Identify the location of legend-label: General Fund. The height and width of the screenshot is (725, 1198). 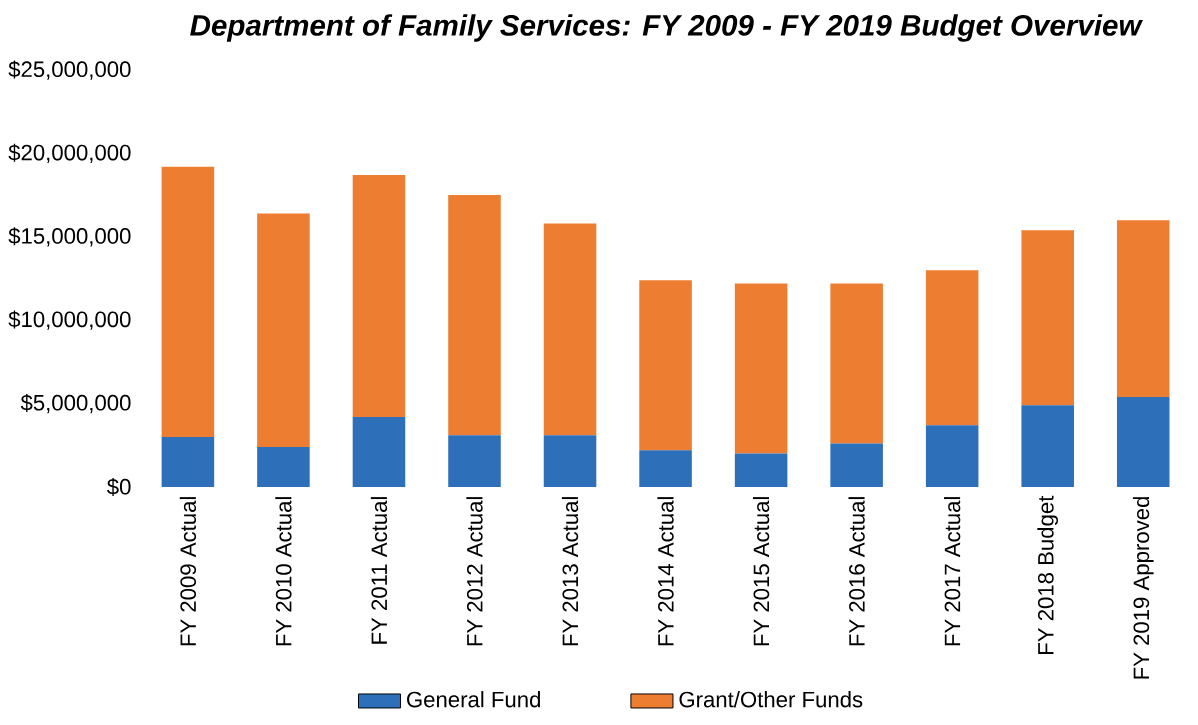
(473, 699).